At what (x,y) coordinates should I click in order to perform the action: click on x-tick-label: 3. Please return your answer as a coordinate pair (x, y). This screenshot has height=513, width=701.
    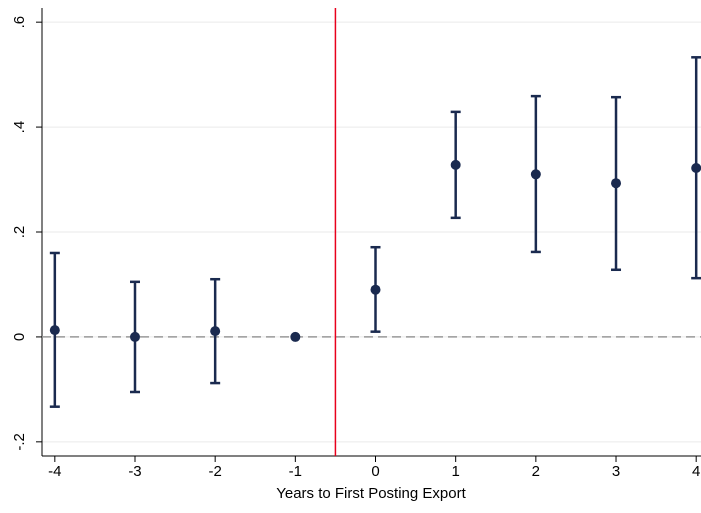
    Looking at the image, I should click on (616, 471).